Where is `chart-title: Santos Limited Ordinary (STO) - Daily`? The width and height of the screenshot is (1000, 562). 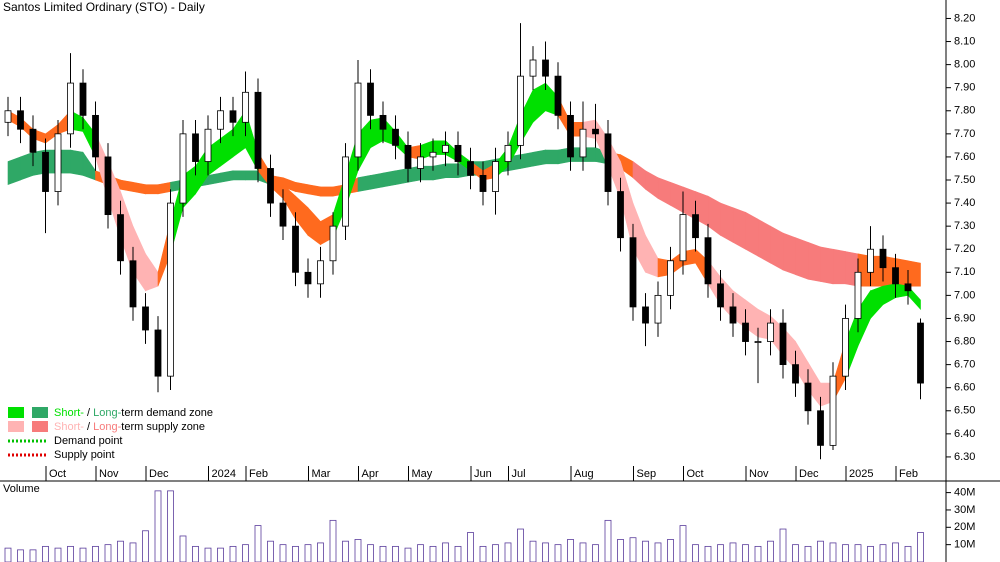 chart-title: Santos Limited Ordinary (STO) - Daily is located at coordinates (104, 7).